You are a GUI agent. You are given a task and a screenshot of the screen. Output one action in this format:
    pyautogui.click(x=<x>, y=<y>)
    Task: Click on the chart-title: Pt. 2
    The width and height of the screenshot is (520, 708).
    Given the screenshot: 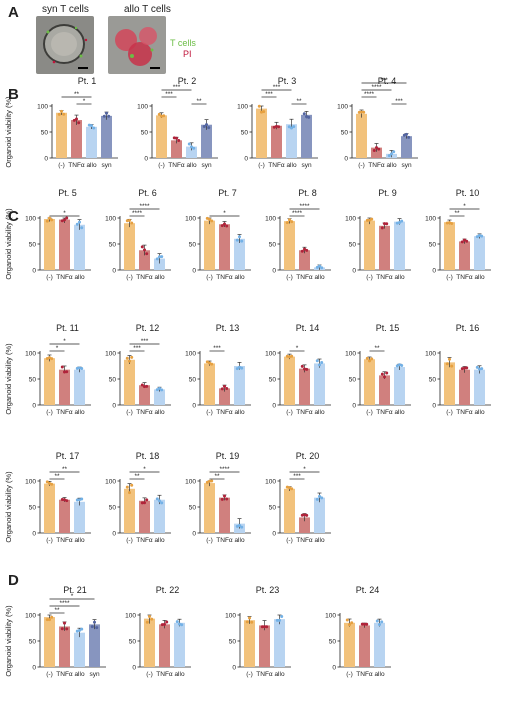 What is the action you would take?
    pyautogui.click(x=187, y=81)
    